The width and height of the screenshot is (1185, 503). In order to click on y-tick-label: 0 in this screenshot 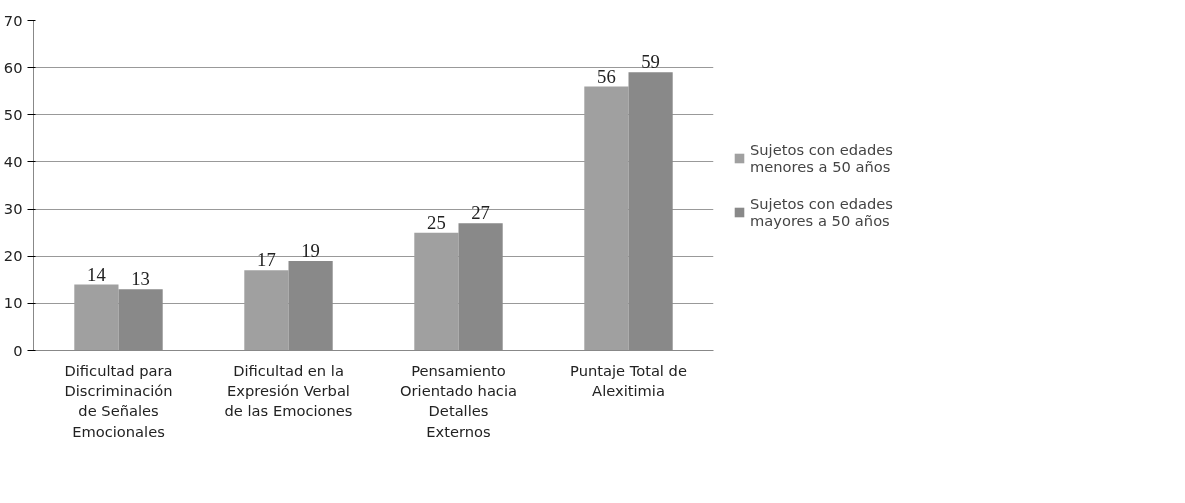, I will do `click(18, 350)`.